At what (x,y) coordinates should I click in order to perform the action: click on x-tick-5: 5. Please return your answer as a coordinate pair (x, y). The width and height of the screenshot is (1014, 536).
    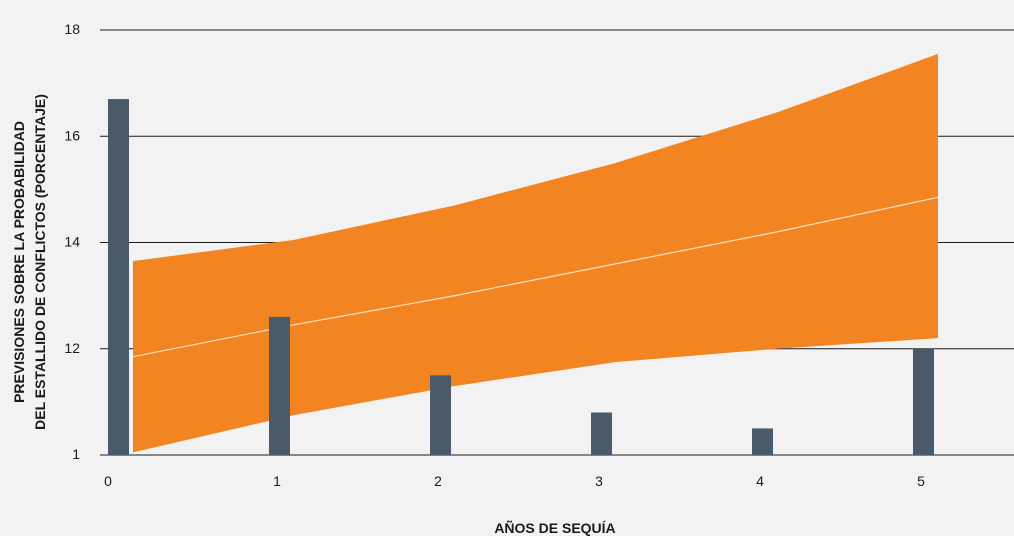
    Looking at the image, I should click on (921, 481).